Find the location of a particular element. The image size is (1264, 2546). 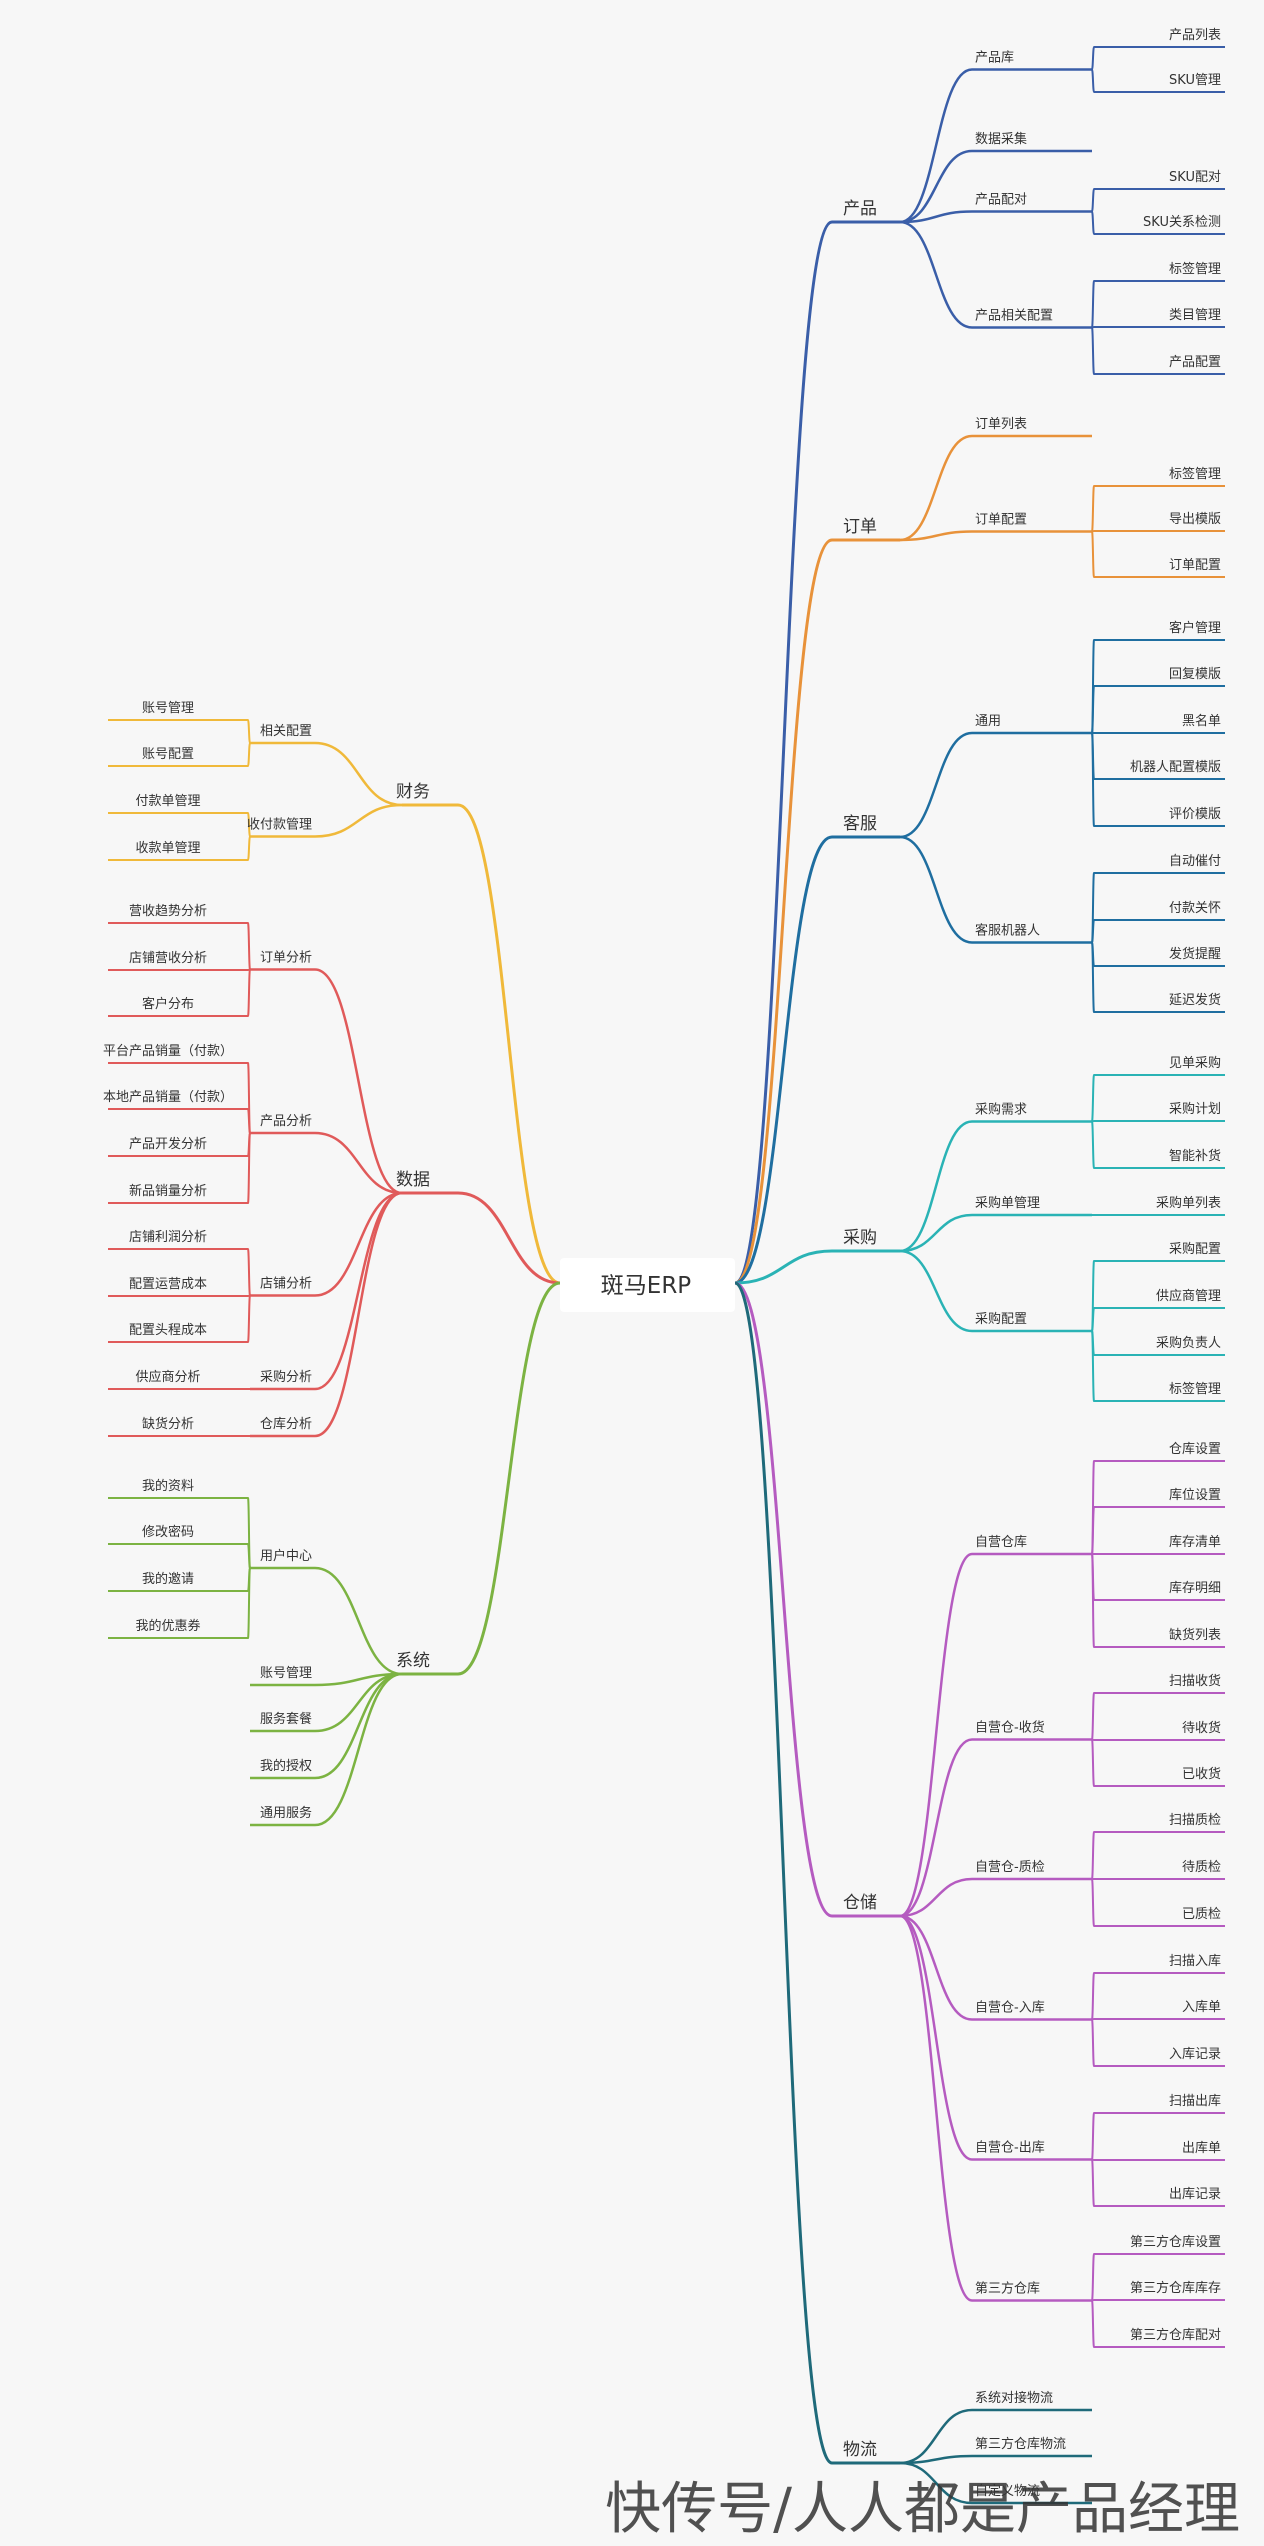

leaf-label: 缺货列表 is located at coordinates (1195, 1635).